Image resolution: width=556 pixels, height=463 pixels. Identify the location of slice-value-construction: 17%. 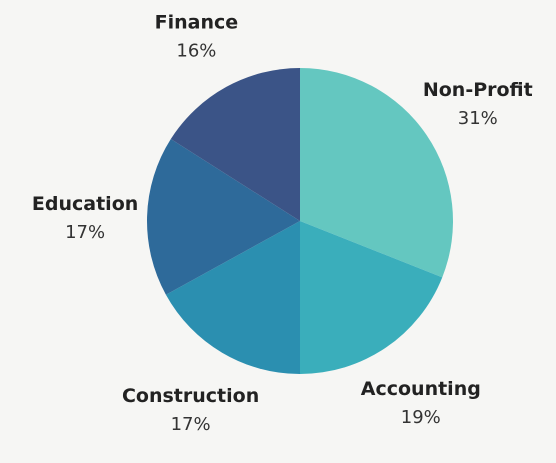
(191, 424).